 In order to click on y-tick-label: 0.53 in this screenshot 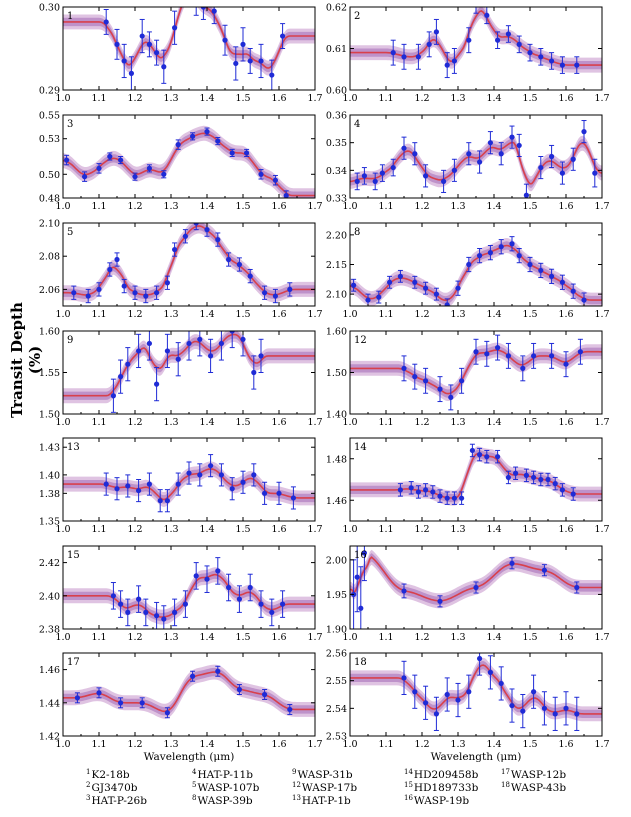, I will do `click(49, 139)`.